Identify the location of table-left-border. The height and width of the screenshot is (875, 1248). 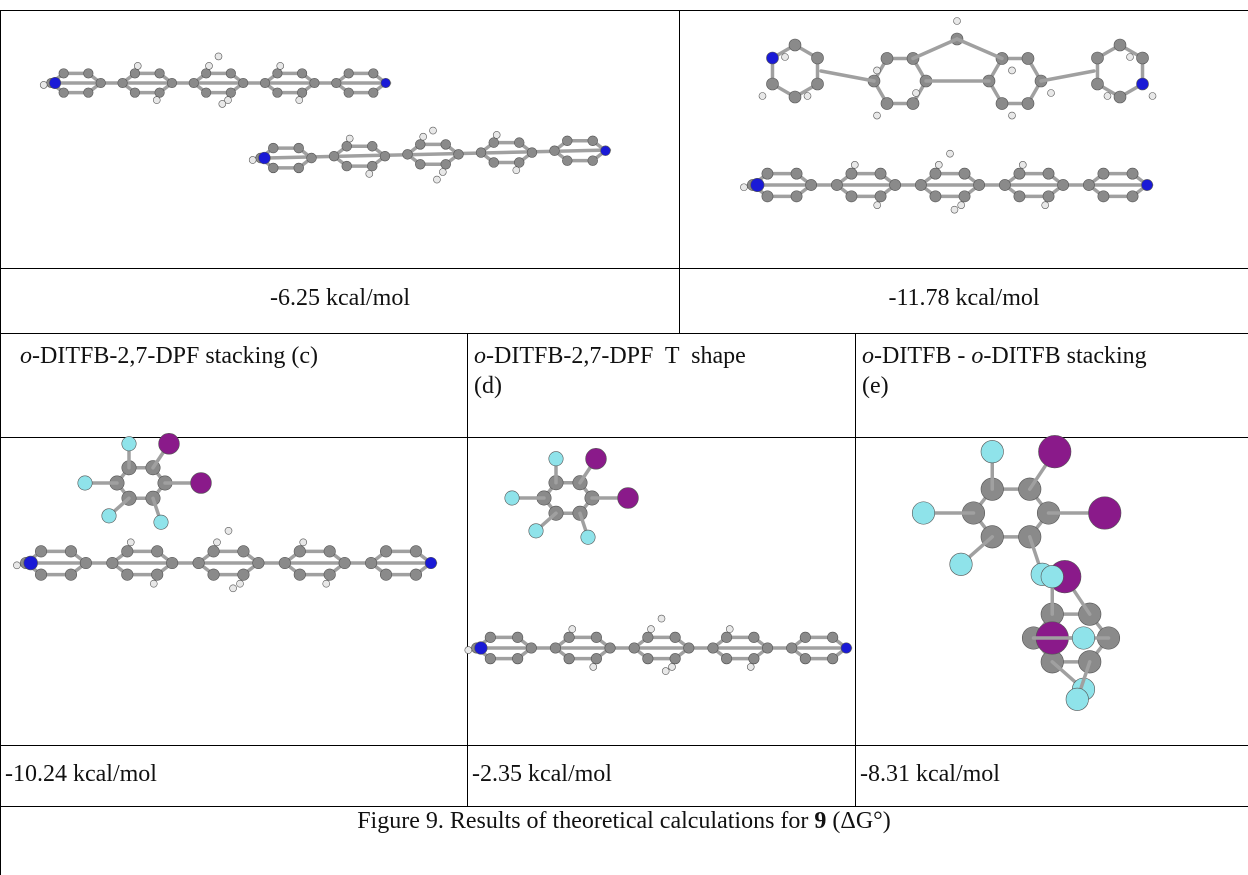
(0, 442).